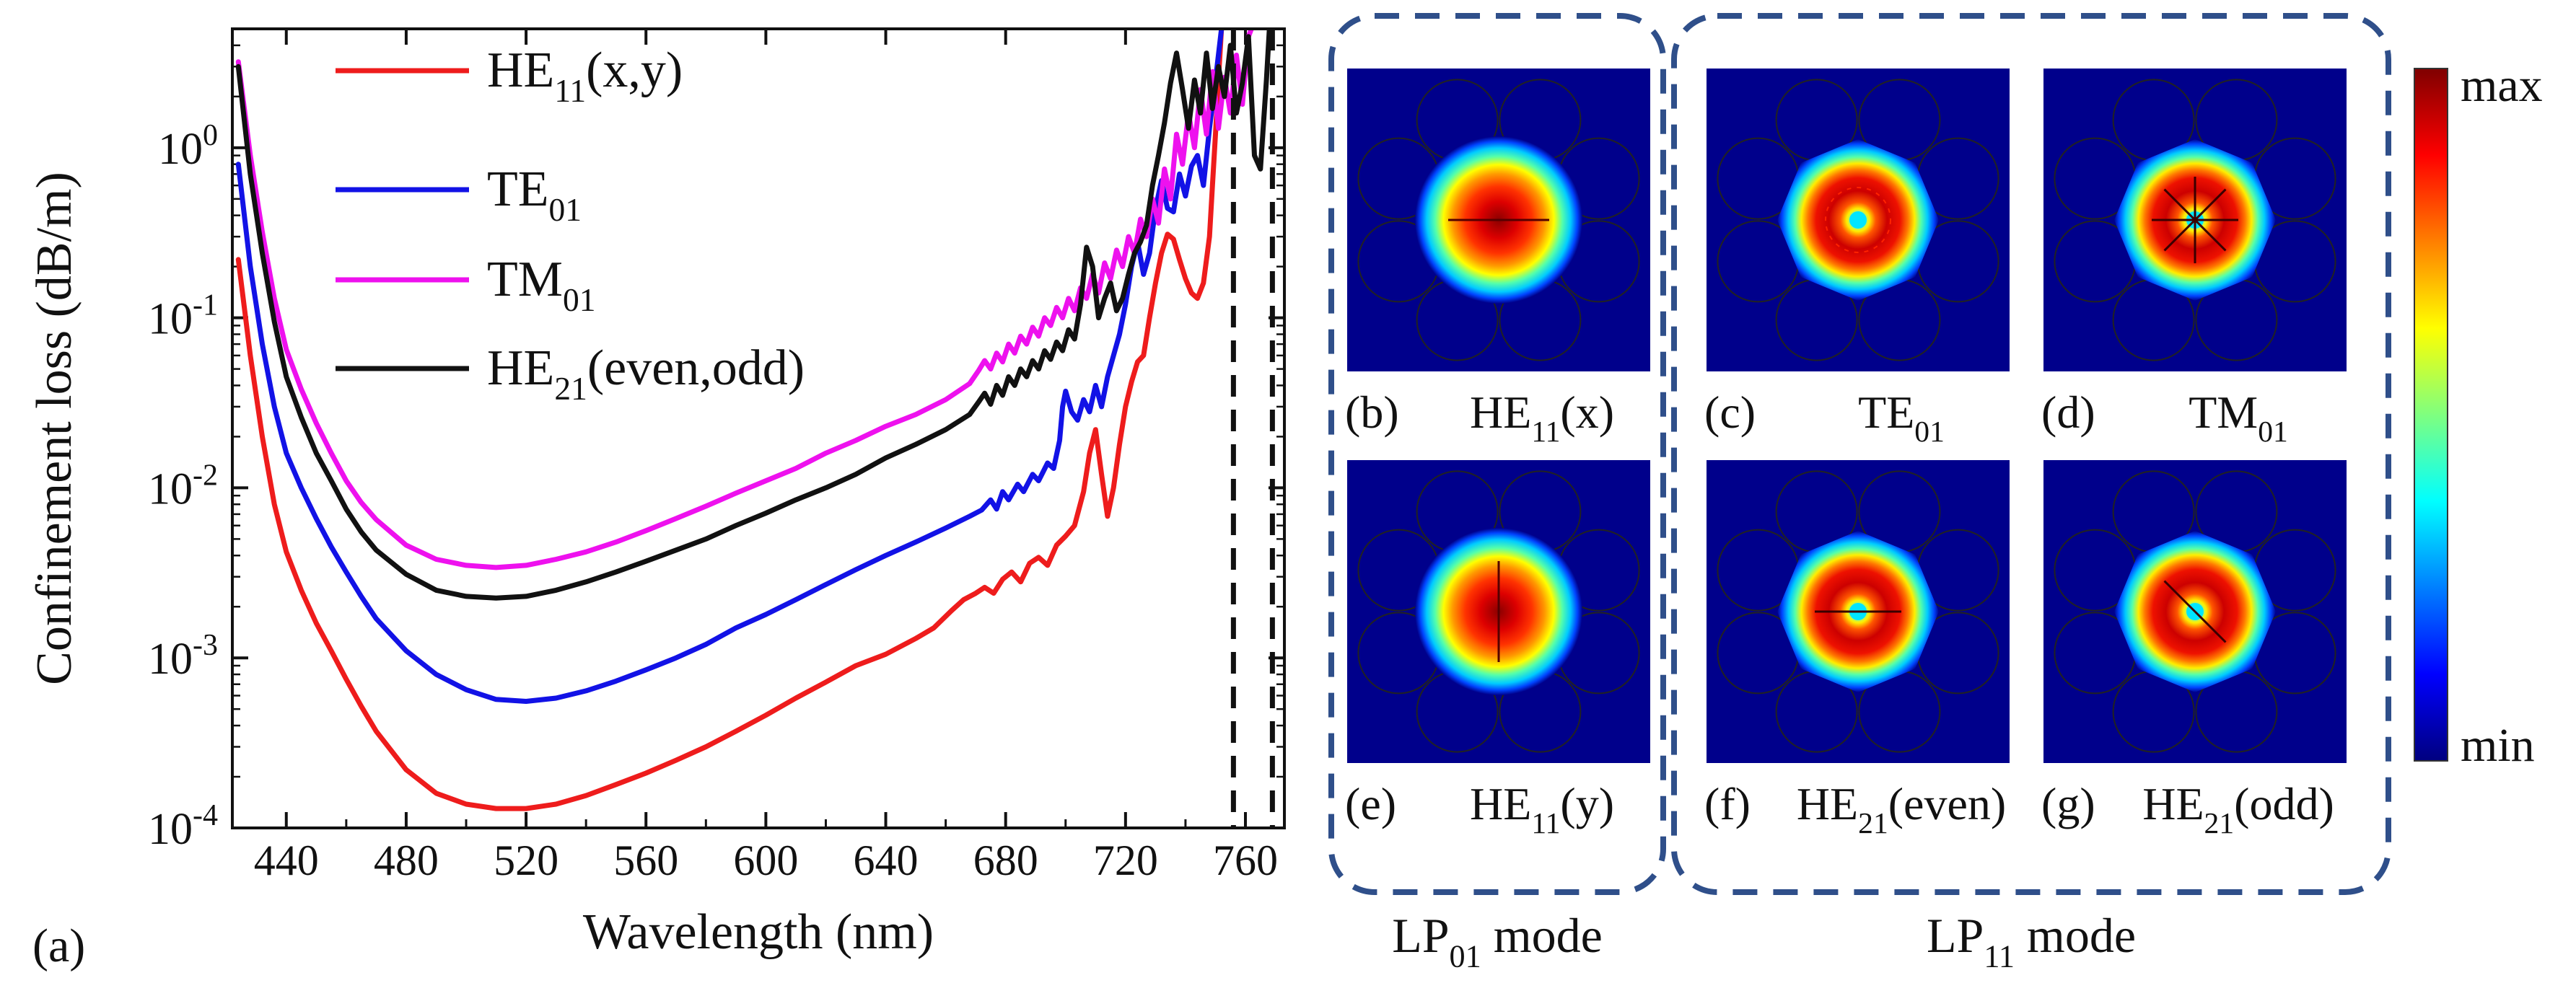 Image resolution: width=2576 pixels, height=983 pixels. I want to click on x-tick-label: 440, so click(286, 860).